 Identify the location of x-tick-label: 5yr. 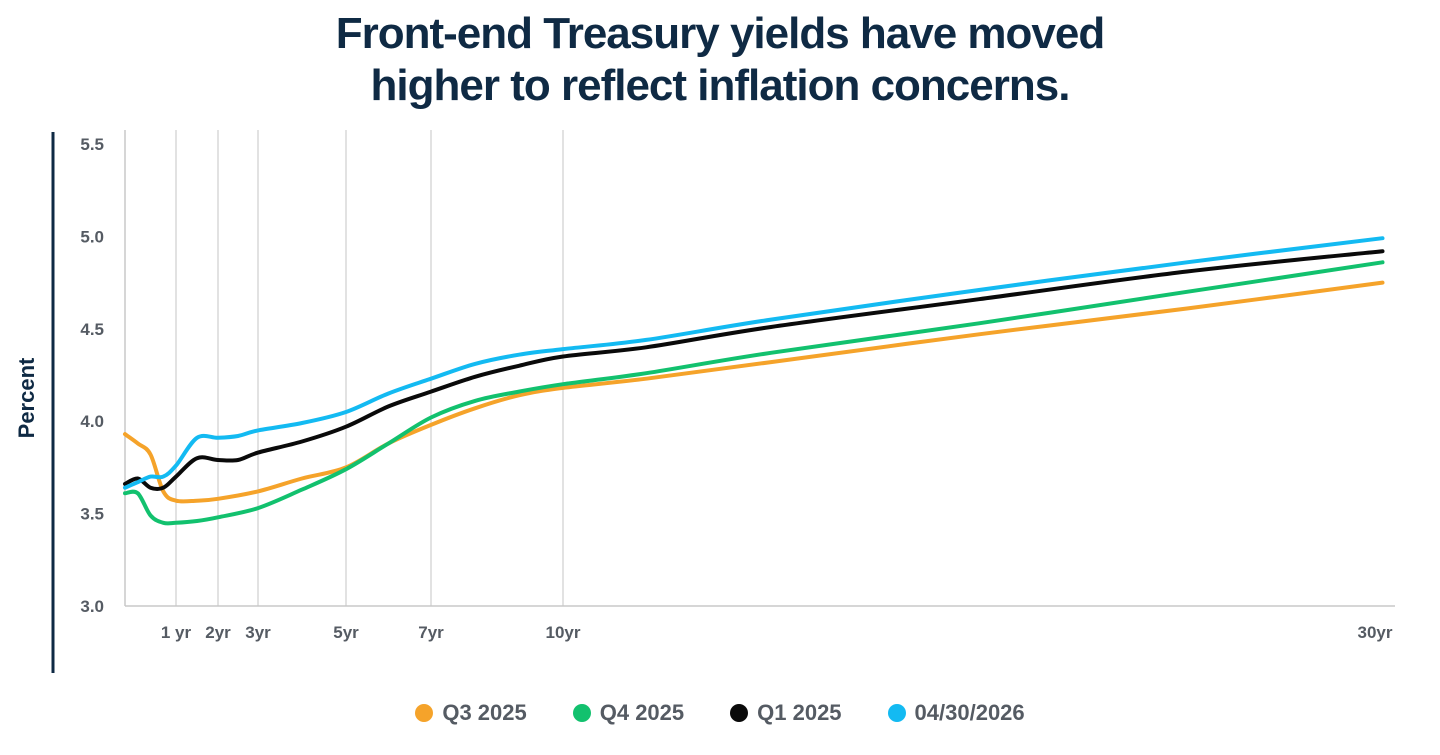
(346, 632).